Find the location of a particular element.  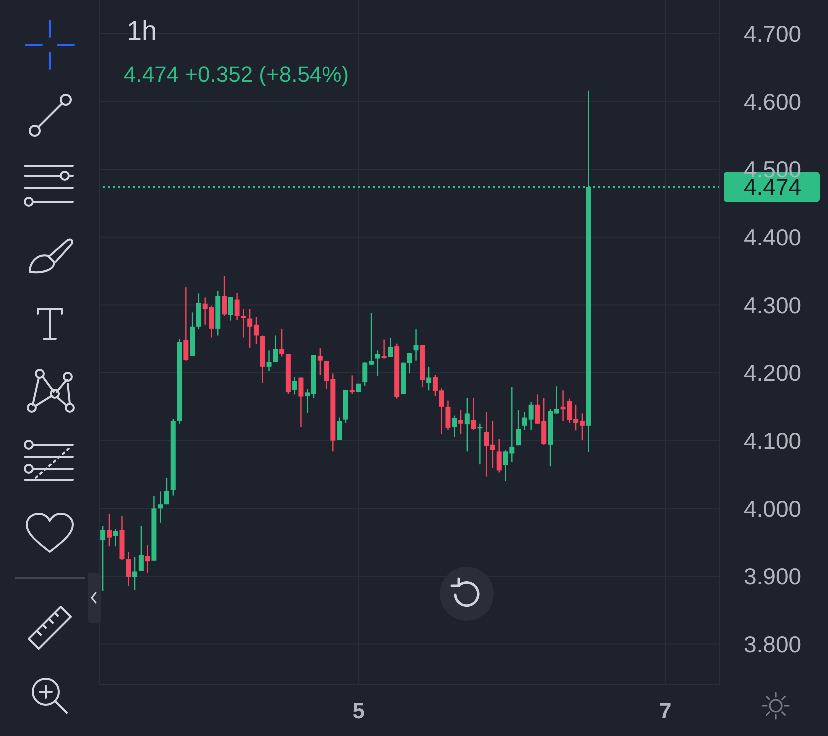

y-tick-label: 4.000 is located at coordinates (773, 509).